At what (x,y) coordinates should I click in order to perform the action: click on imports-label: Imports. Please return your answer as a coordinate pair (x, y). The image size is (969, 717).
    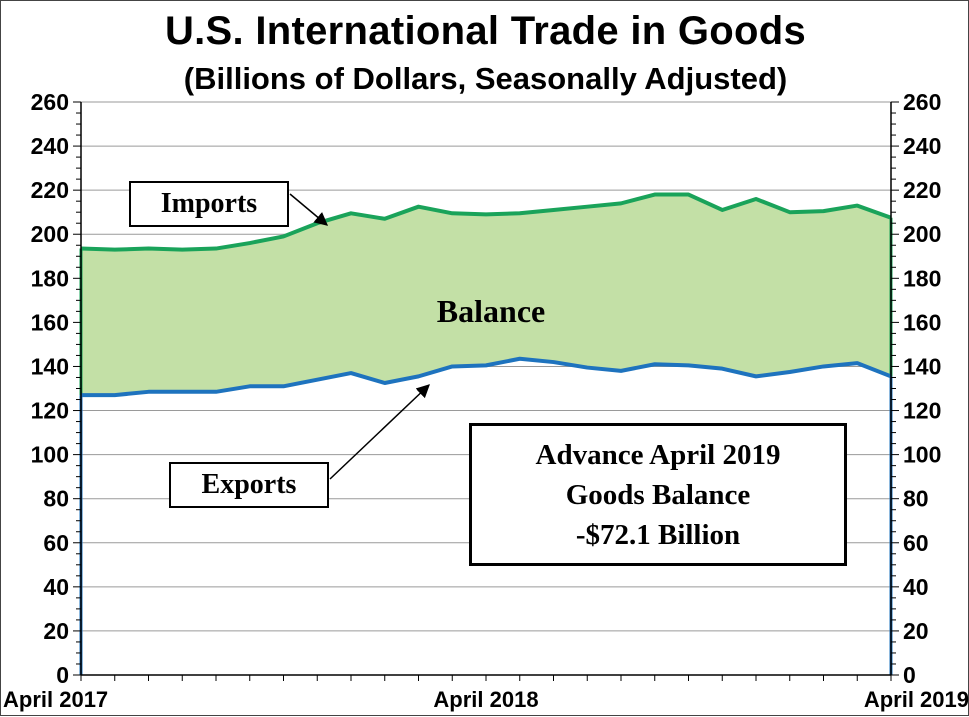
    Looking at the image, I should click on (209, 204).